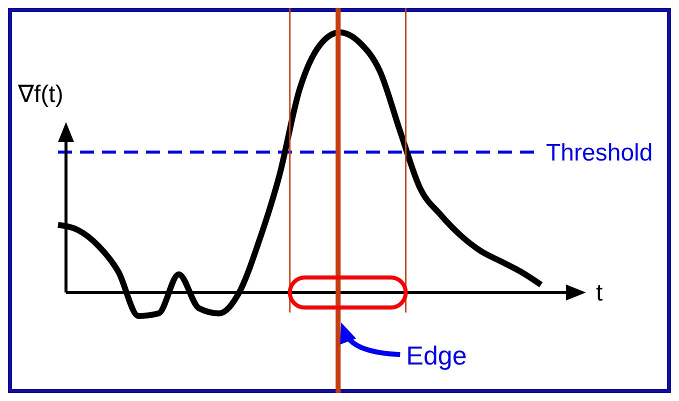 The height and width of the screenshot is (401, 679). Describe the element at coordinates (40, 94) in the screenshot. I see `y-axis-title: ∇f(t)` at that location.